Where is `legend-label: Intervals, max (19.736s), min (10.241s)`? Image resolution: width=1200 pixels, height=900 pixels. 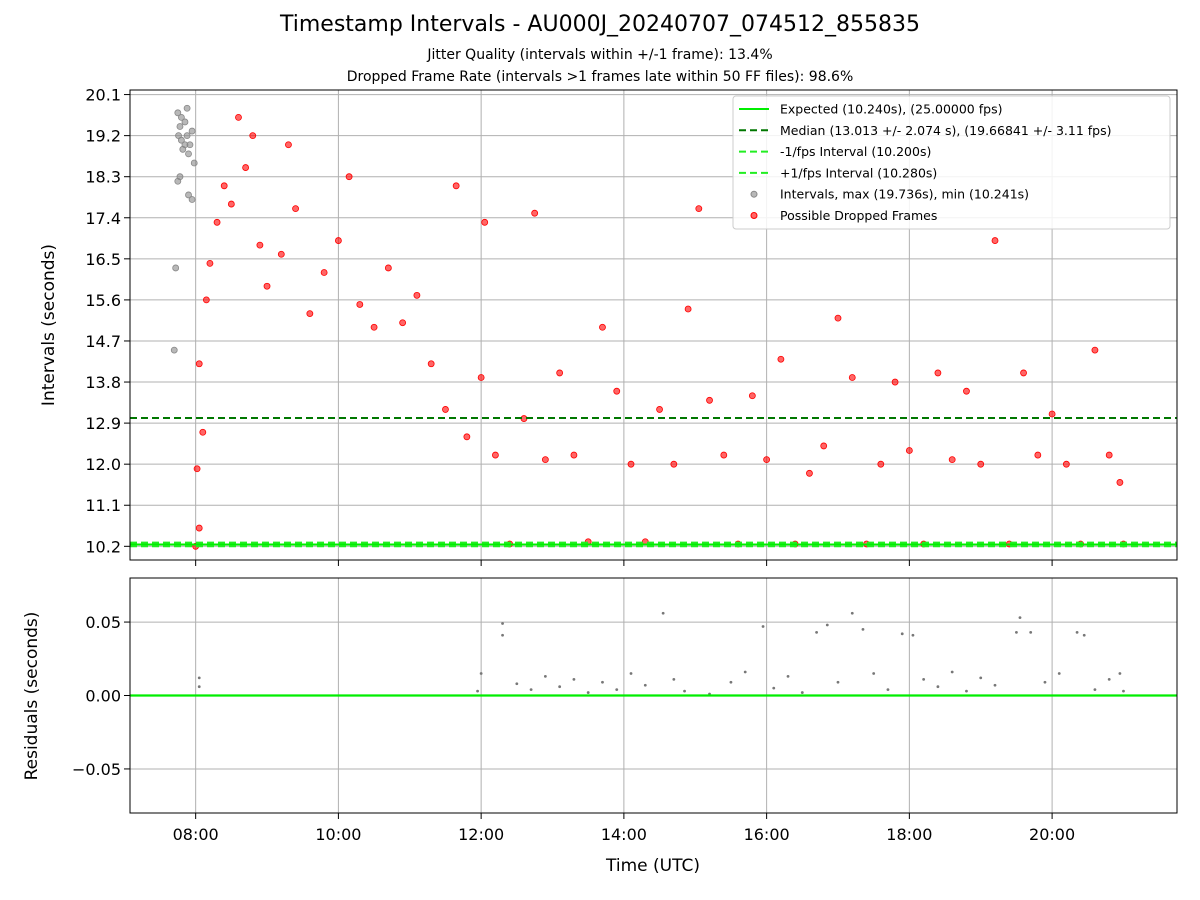 legend-label: Intervals, max (19.736s), min (10.241s) is located at coordinates (904, 194).